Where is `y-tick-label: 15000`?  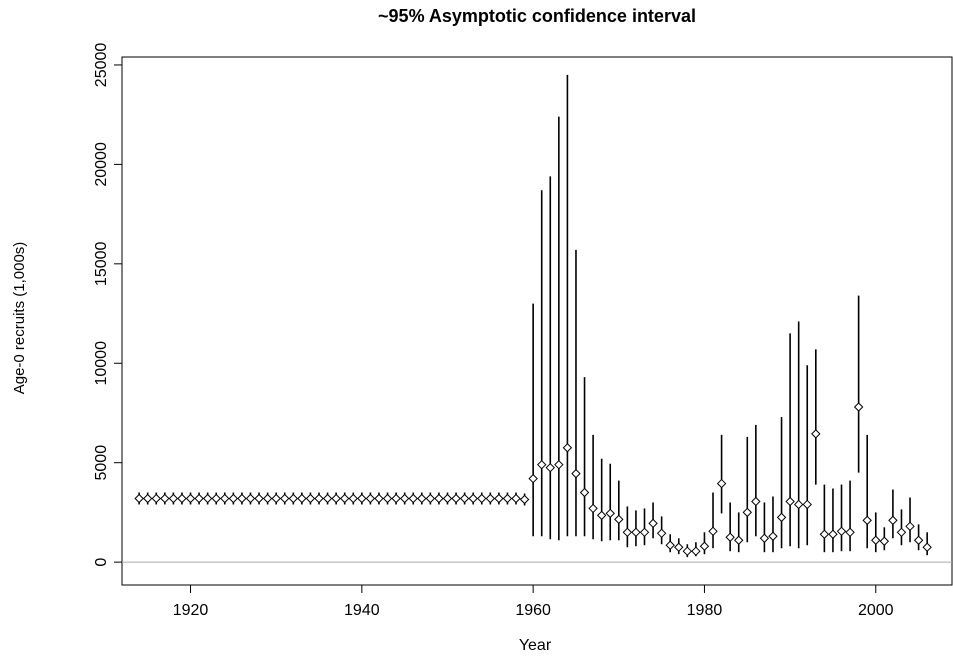
y-tick-label: 15000 is located at coordinates (101, 263).